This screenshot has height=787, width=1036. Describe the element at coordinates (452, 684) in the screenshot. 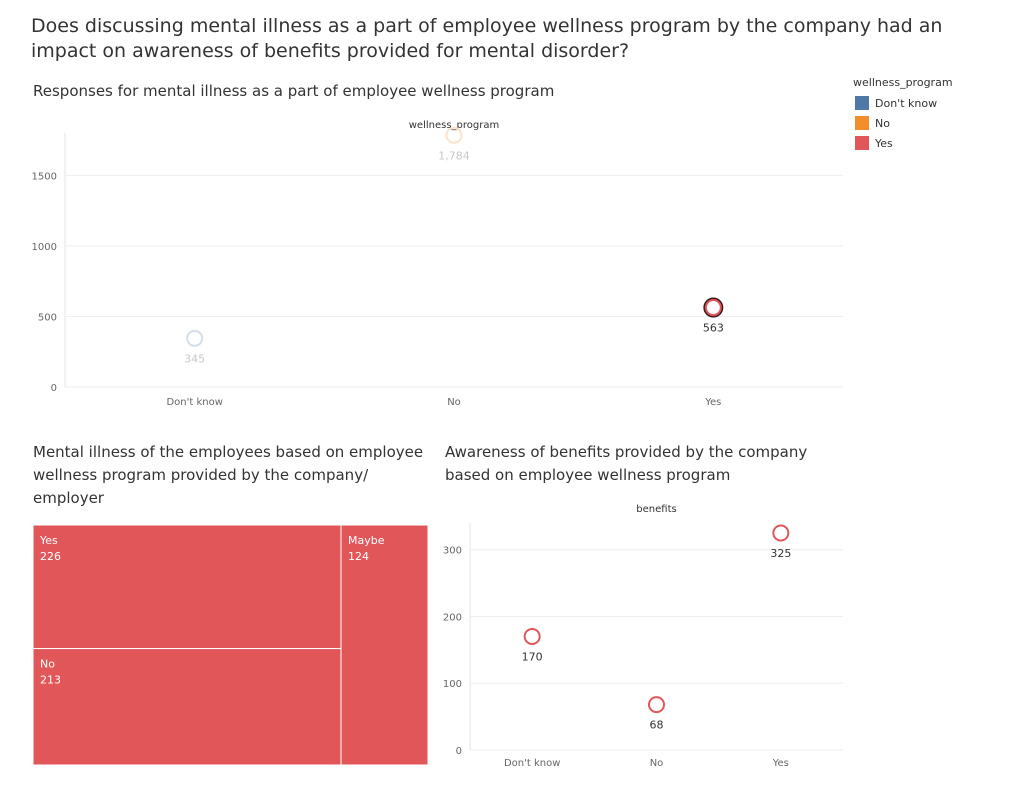

I see `y-tick-label: 100` at that location.